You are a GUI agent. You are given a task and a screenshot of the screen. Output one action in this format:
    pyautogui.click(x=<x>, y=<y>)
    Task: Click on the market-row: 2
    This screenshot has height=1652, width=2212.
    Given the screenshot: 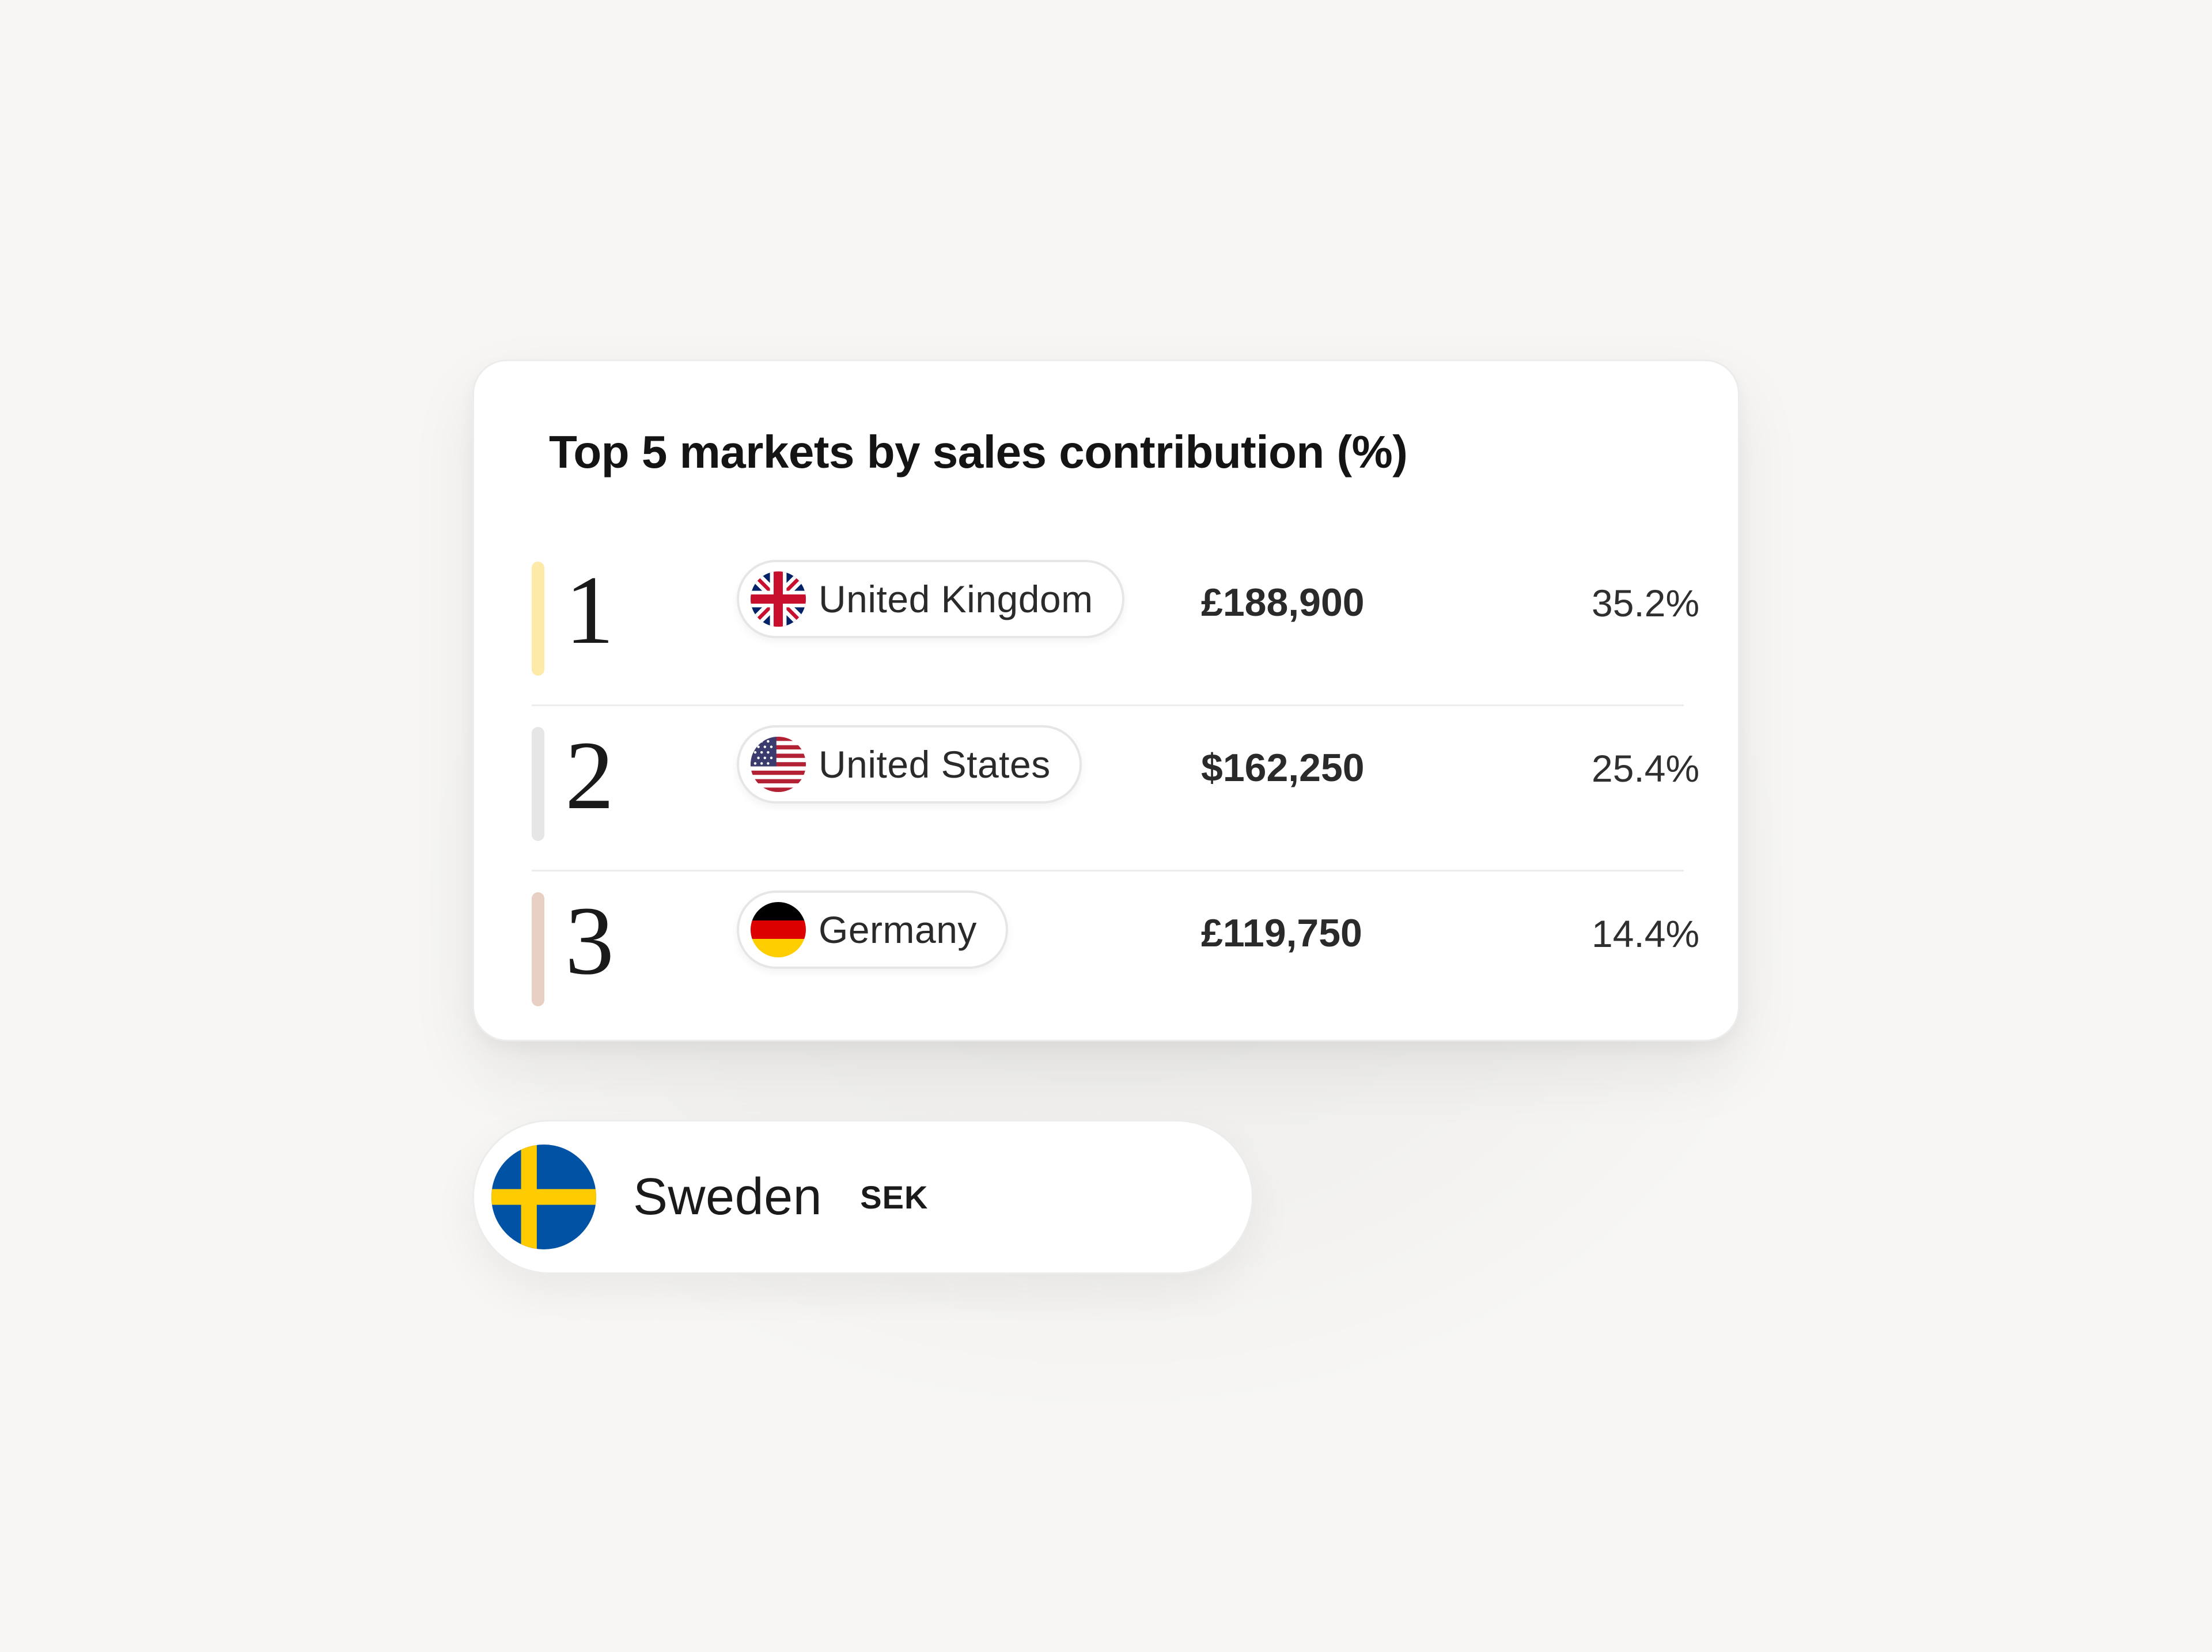 What is the action you would take?
    pyautogui.click(x=1115, y=789)
    